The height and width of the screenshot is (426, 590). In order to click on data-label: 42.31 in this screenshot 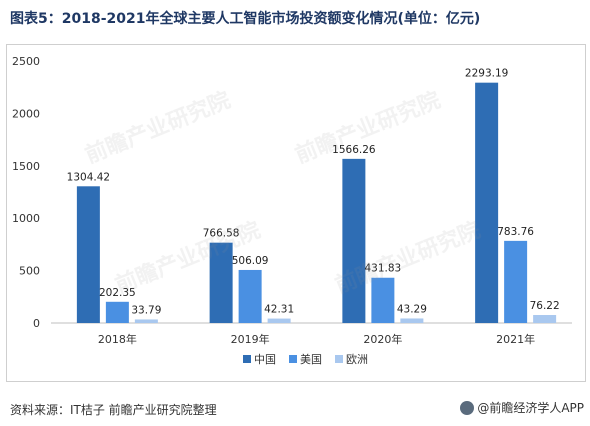, I will do `click(279, 310)`.